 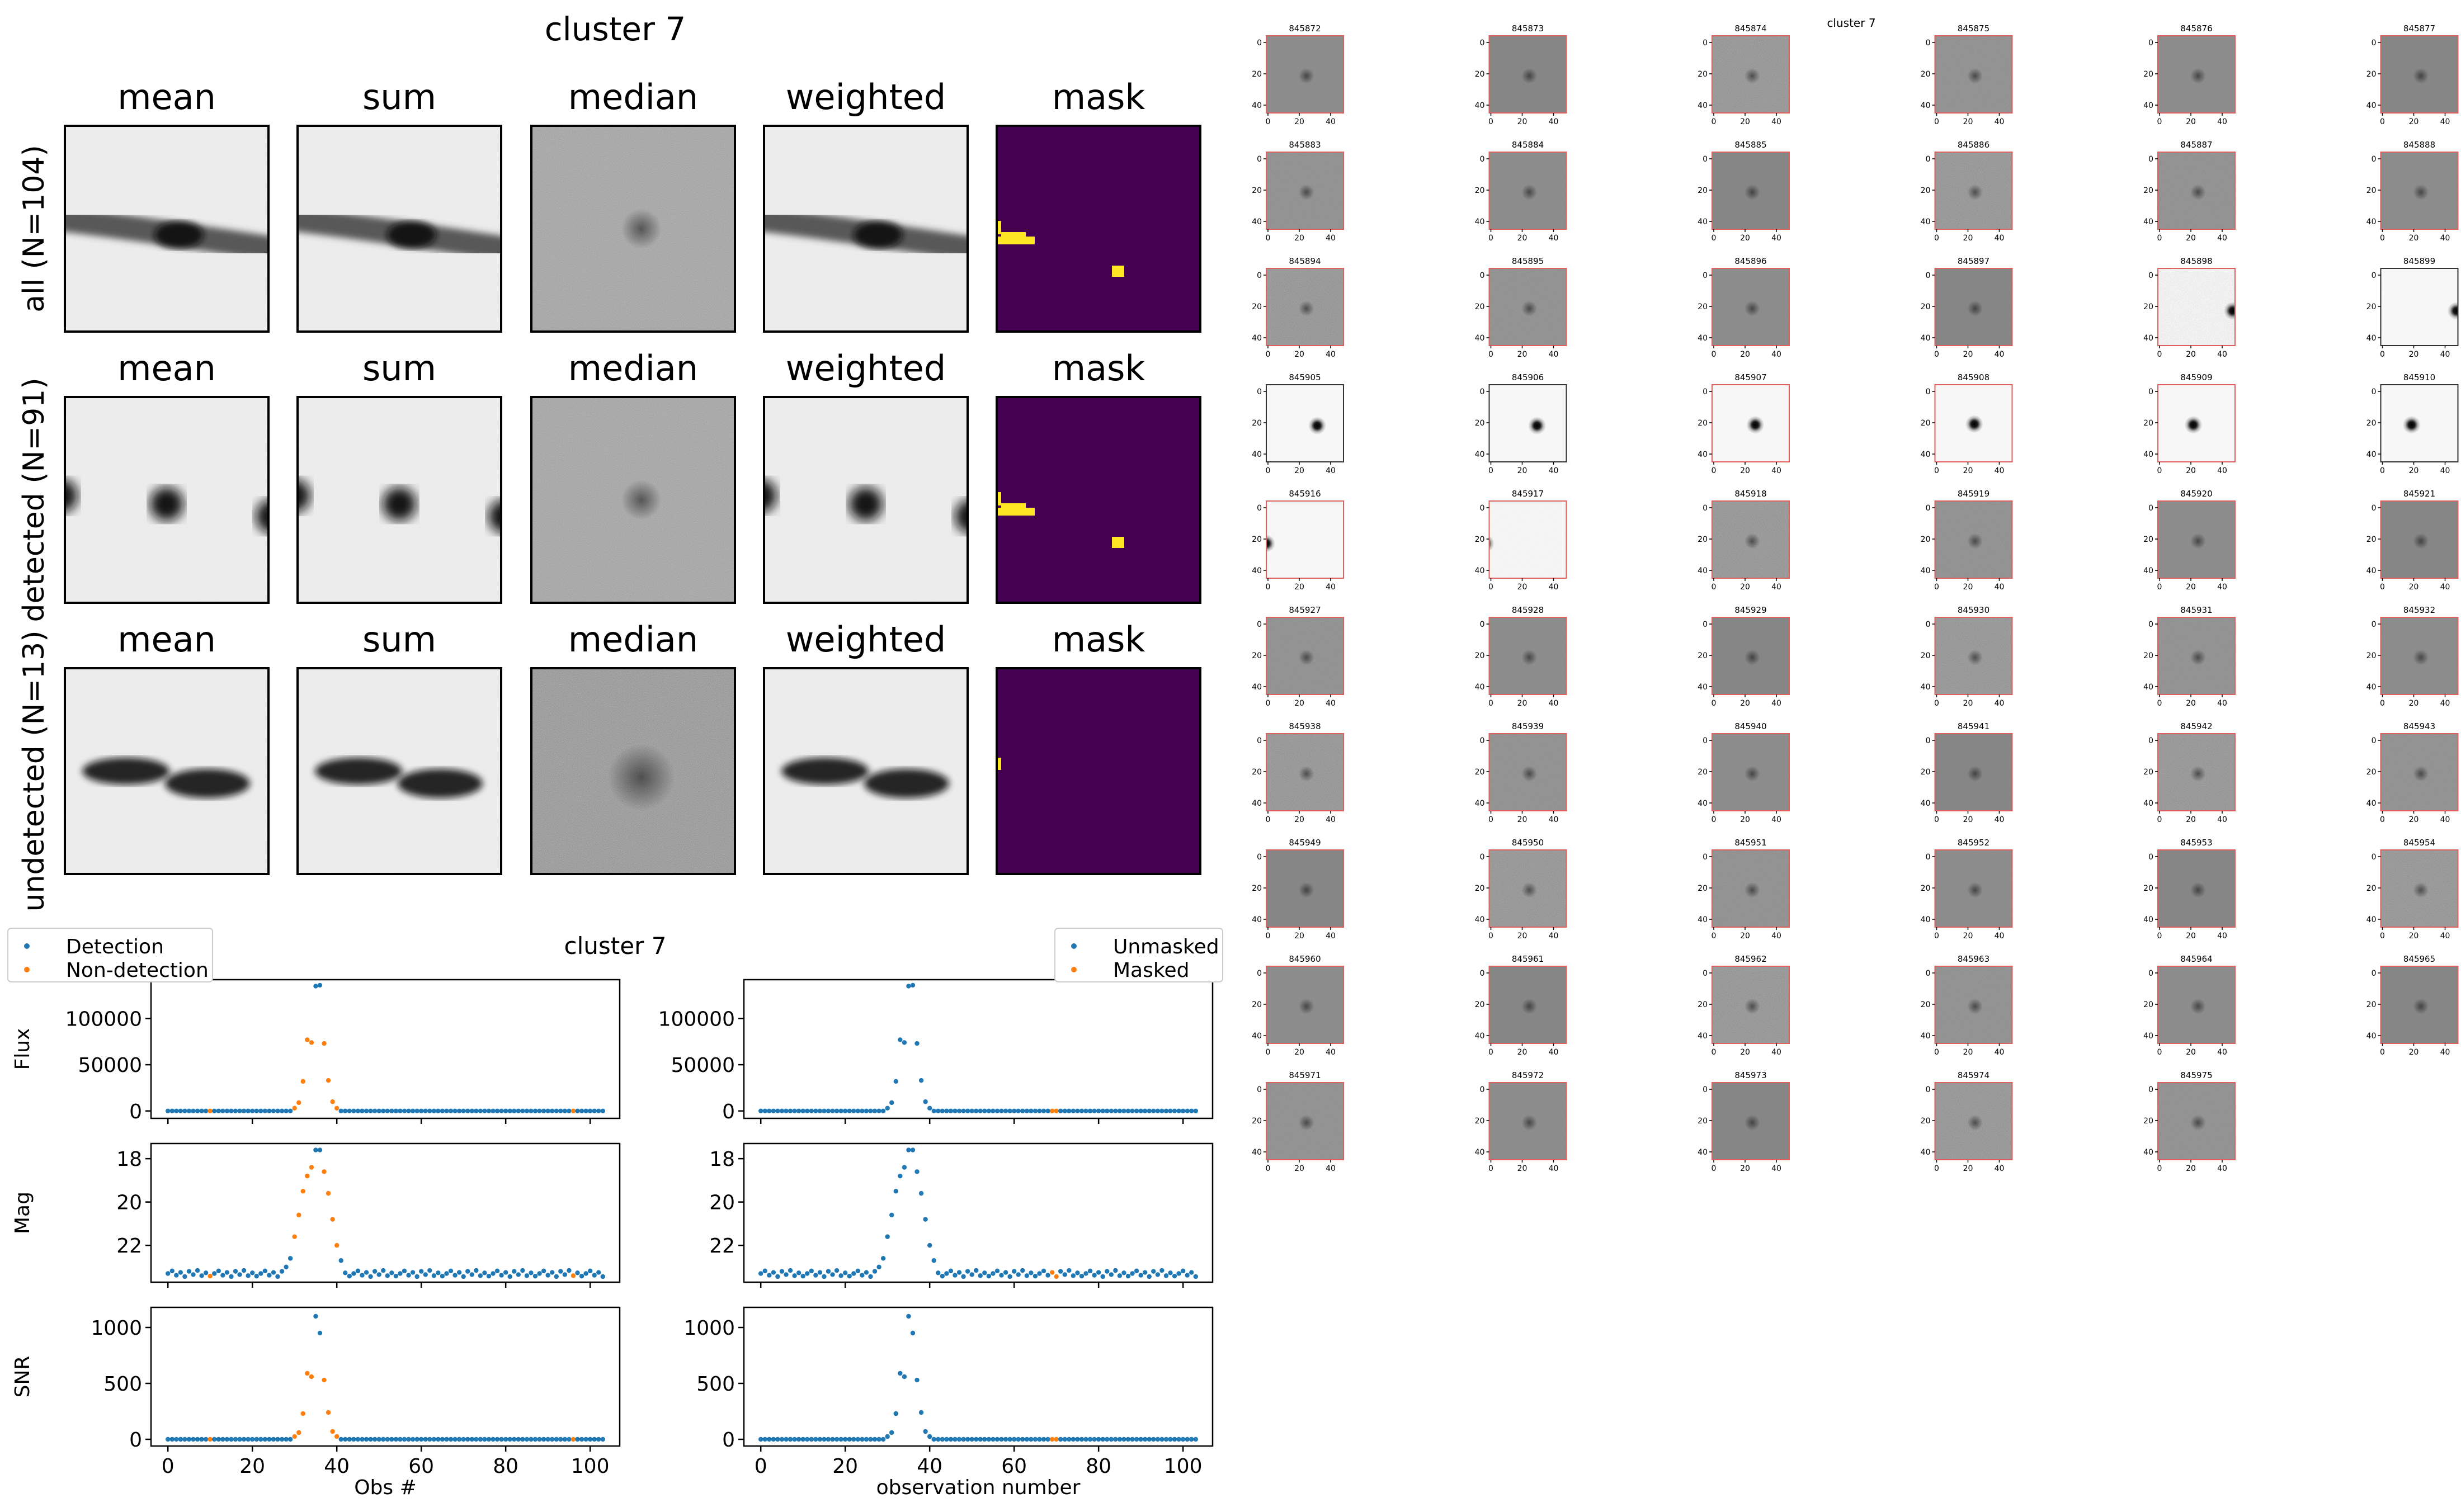 What do you see at coordinates (866, 771) in the screenshot?
I see `stack-undetected-weighted` at bounding box center [866, 771].